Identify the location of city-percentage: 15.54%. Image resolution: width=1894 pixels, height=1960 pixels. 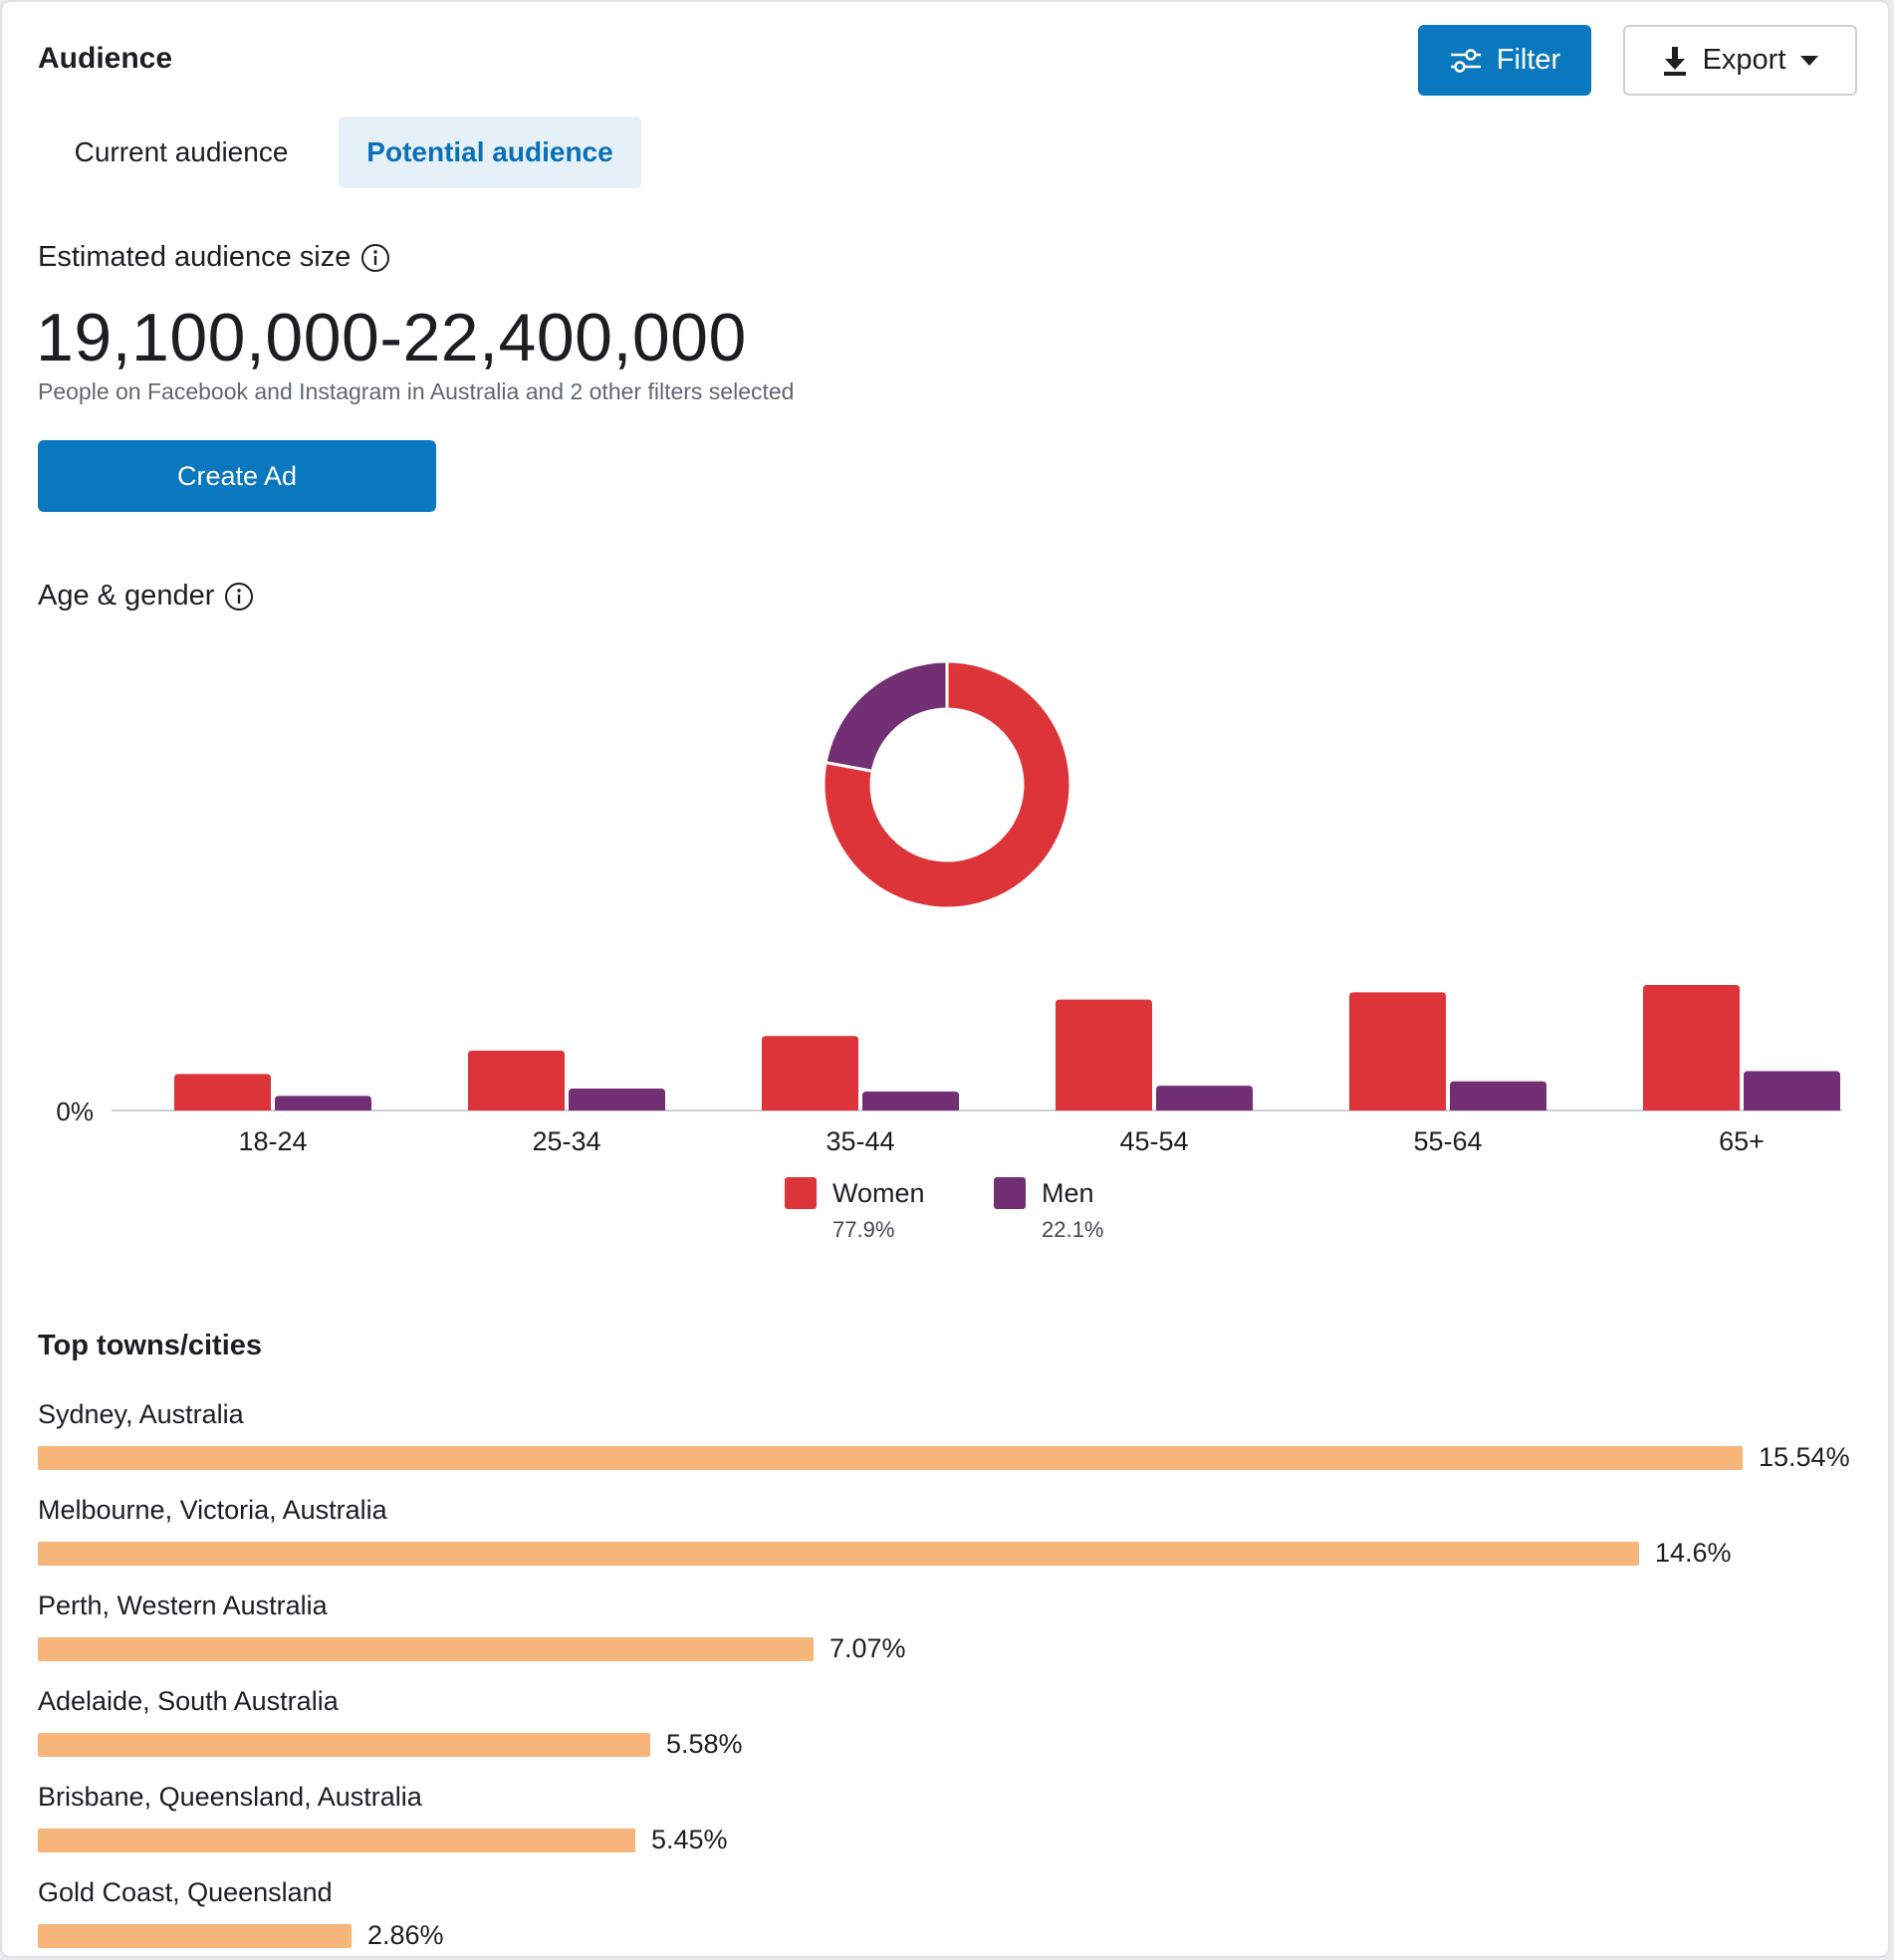
(1805, 1457).